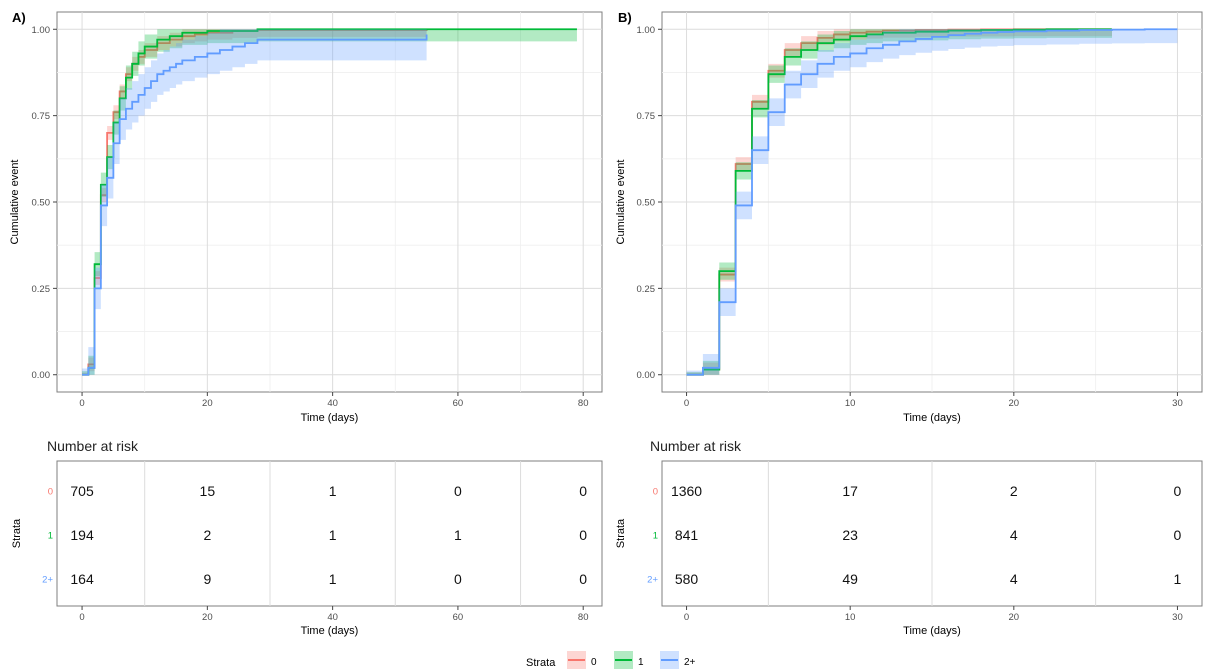 The image size is (1206, 671). What do you see at coordinates (594, 662) in the screenshot?
I see `legend-label: 0` at bounding box center [594, 662].